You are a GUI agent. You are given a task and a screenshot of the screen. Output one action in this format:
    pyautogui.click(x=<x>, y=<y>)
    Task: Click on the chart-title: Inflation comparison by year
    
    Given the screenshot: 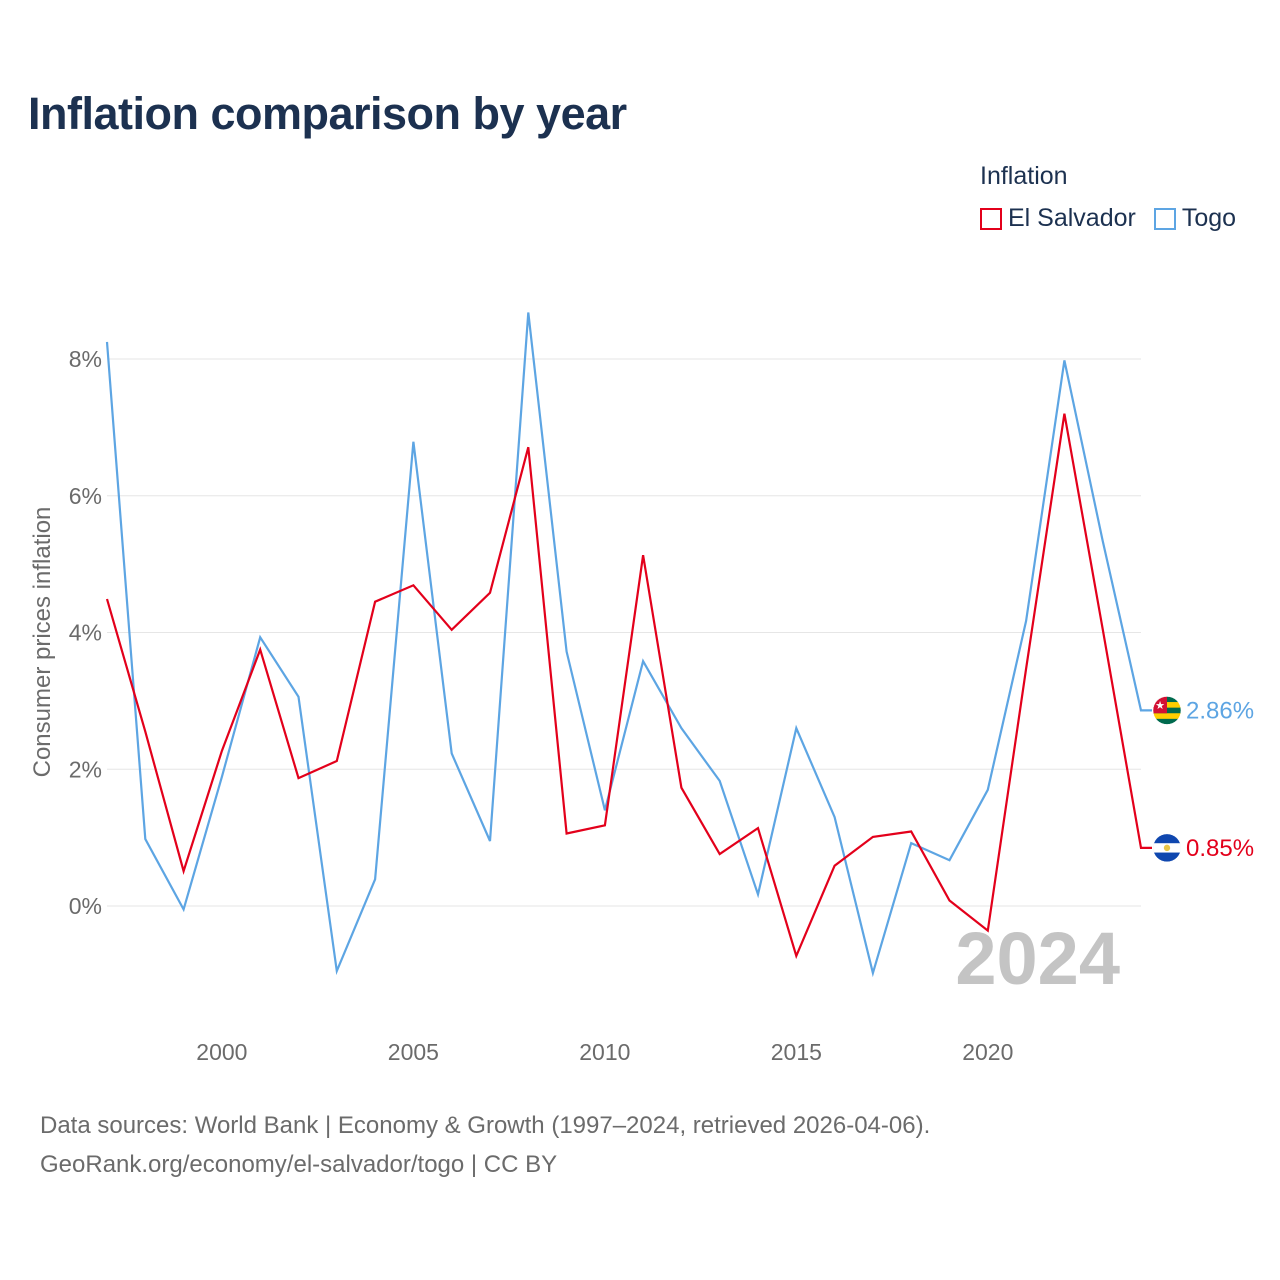 What is the action you would take?
    pyautogui.click(x=327, y=113)
    